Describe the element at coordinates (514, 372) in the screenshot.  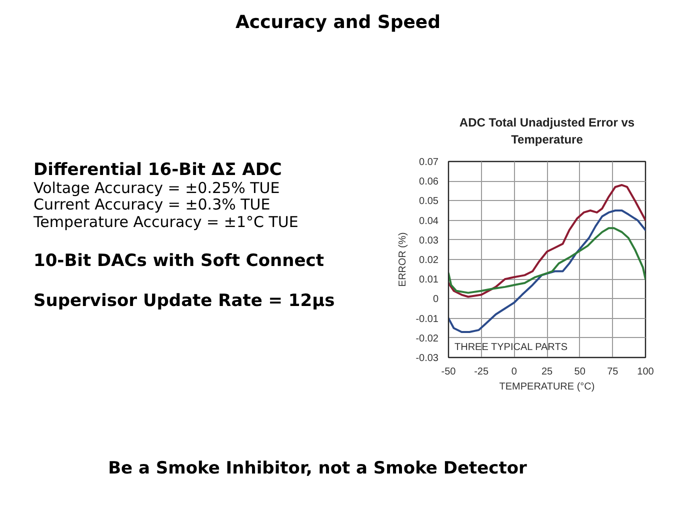
I see `x-tick-label: 0` at that location.